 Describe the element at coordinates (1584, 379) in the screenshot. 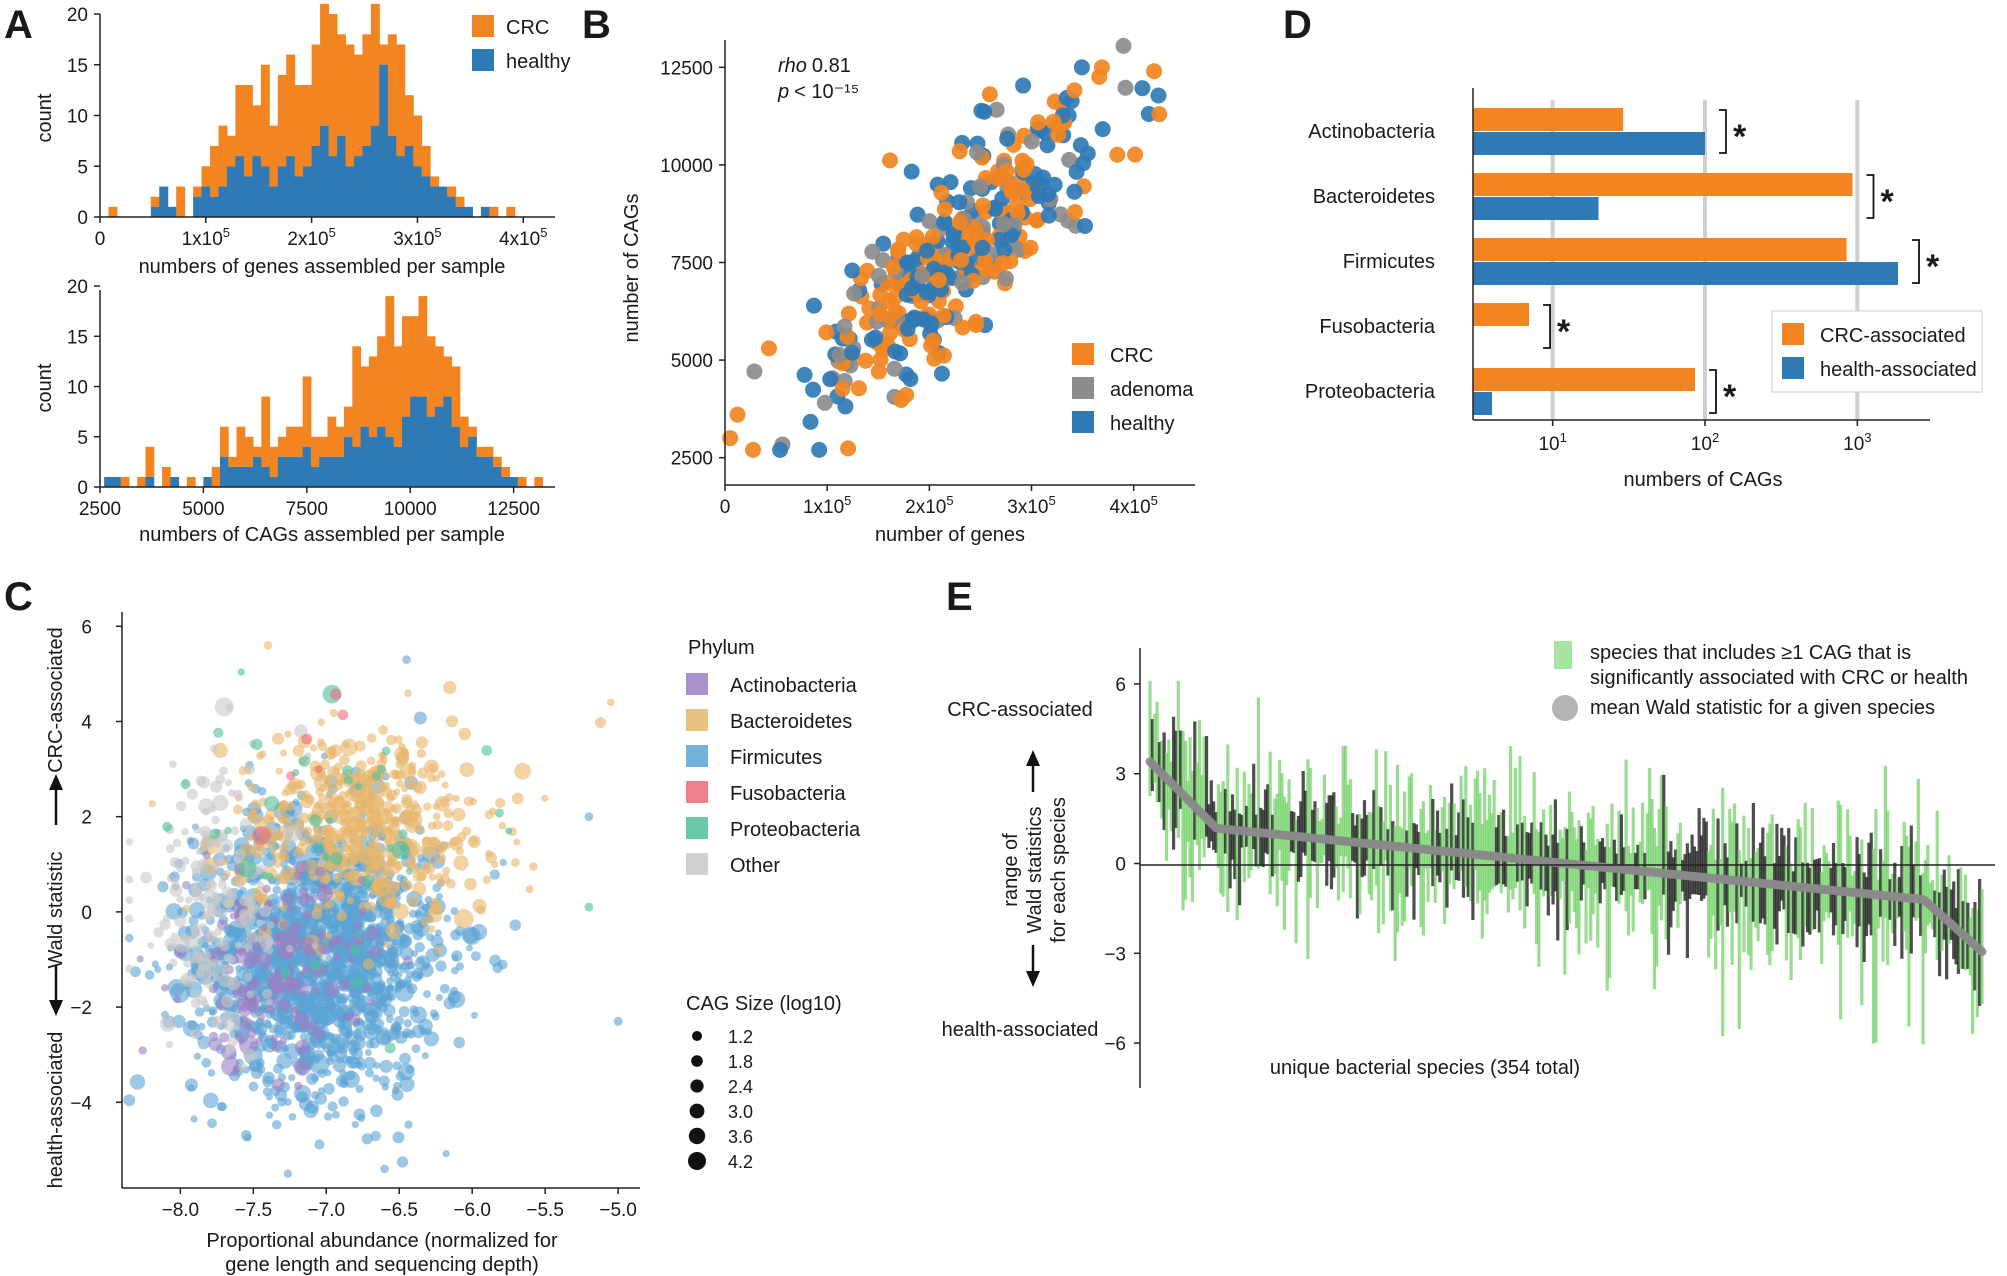

I see `bar-crc-associated` at that location.